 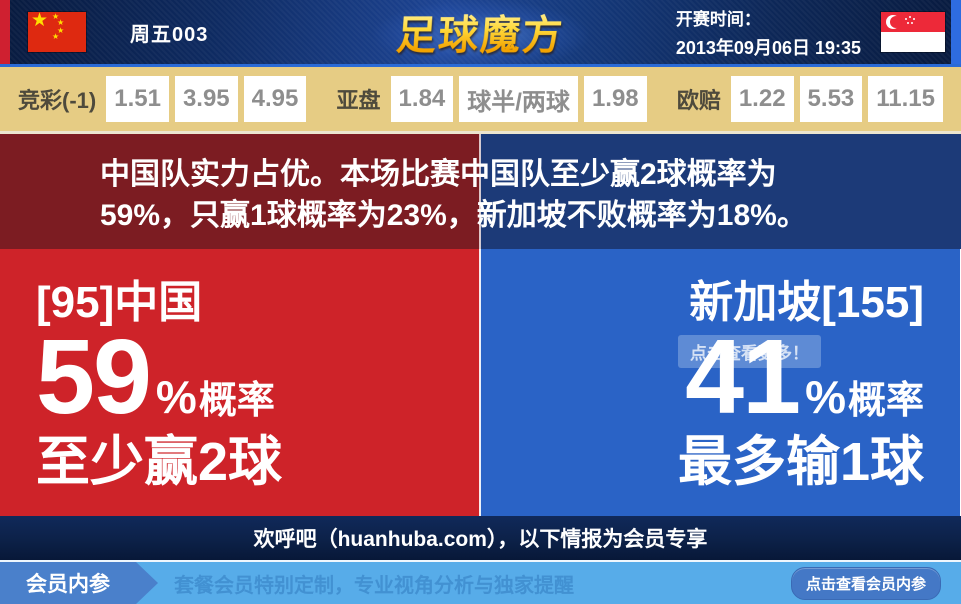 I want to click on home-probability-value: 59, so click(x=94, y=377).